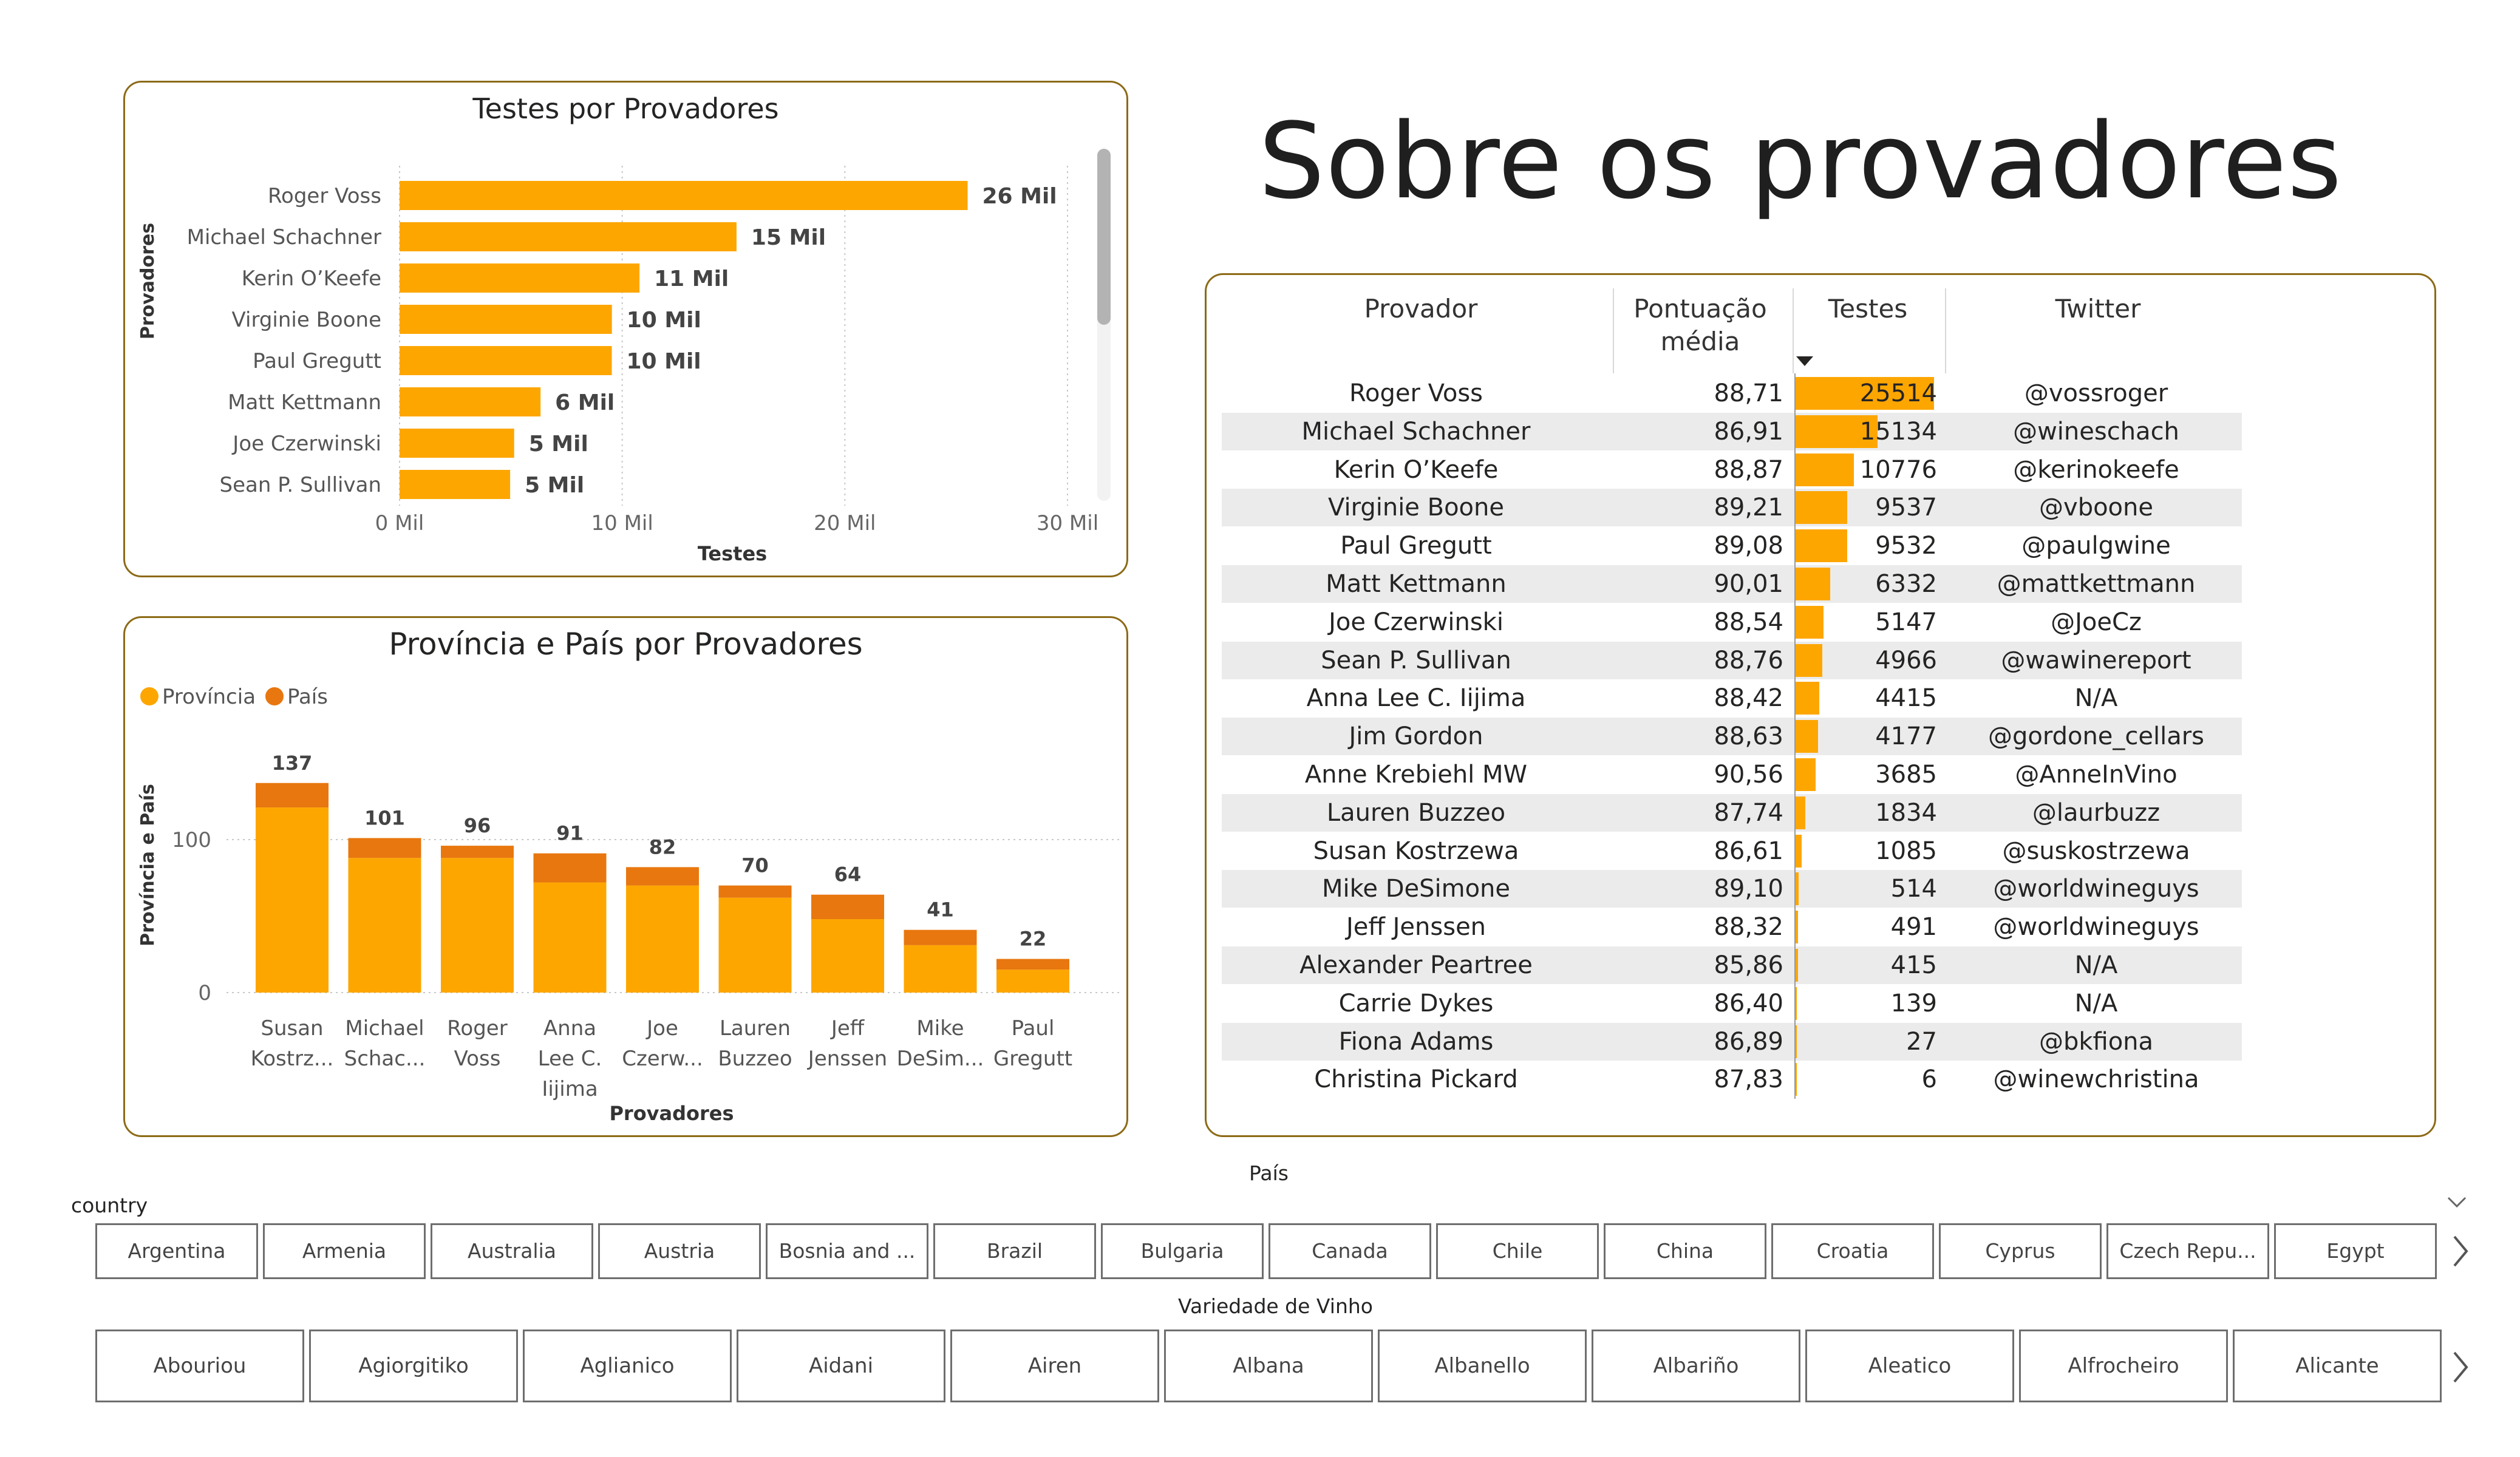 This screenshot has height=1457, width=2520. Describe the element at coordinates (1104, 237) in the screenshot. I see `scrollbar-thumb` at that location.